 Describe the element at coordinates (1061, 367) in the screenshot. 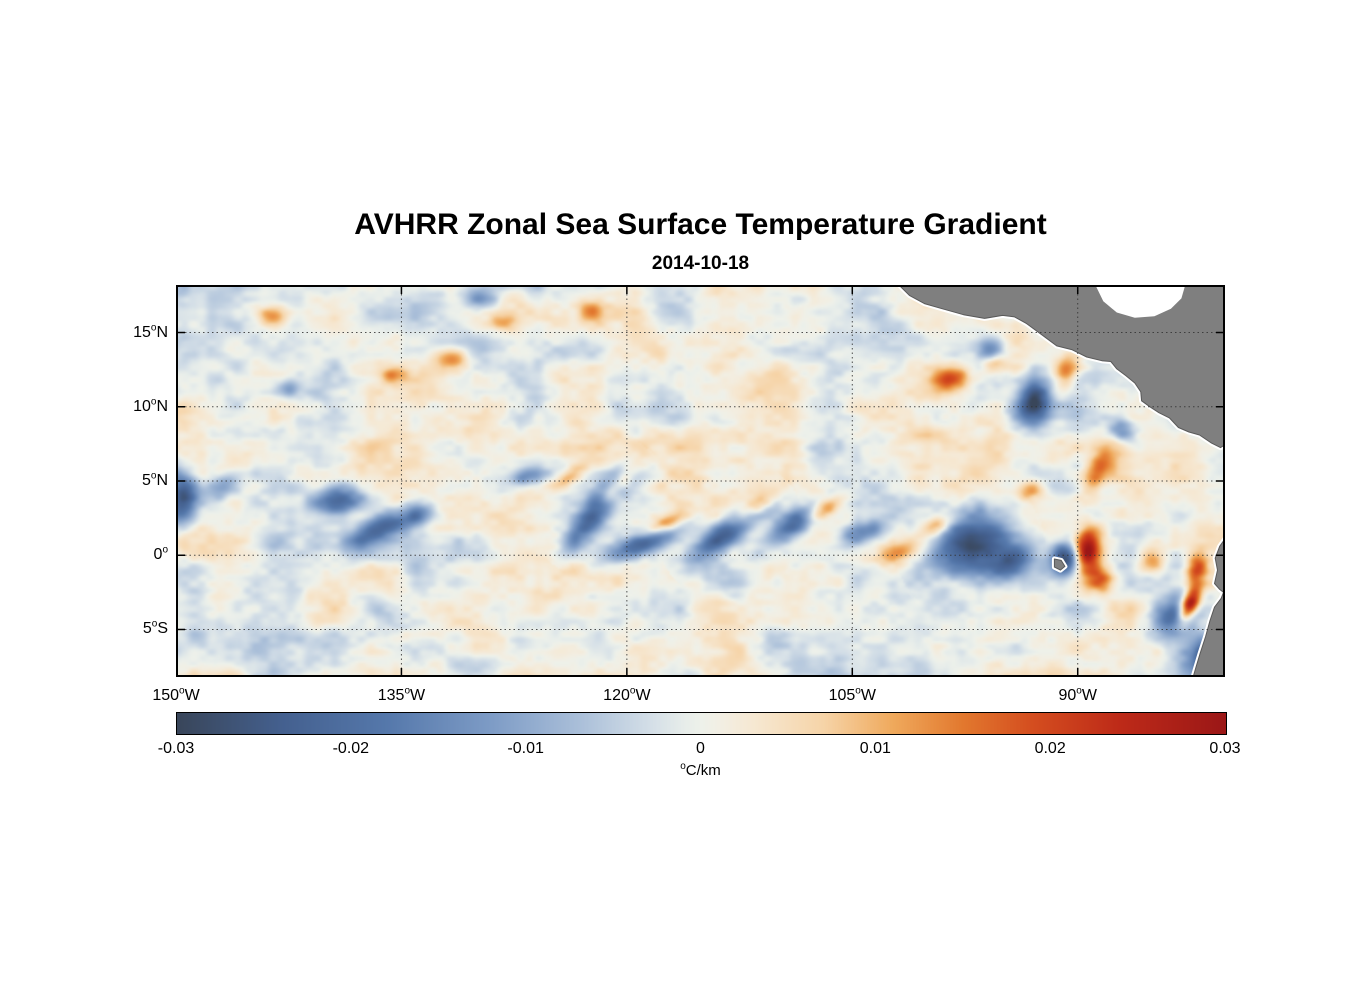

I see `central-america` at that location.